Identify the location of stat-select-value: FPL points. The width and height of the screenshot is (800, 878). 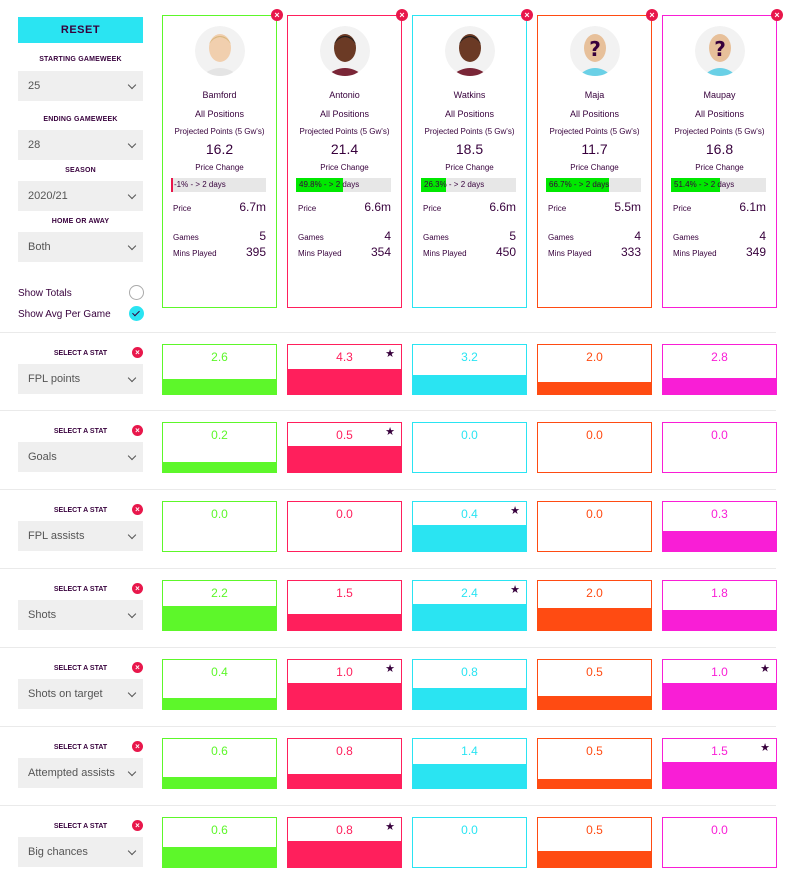
(54, 379).